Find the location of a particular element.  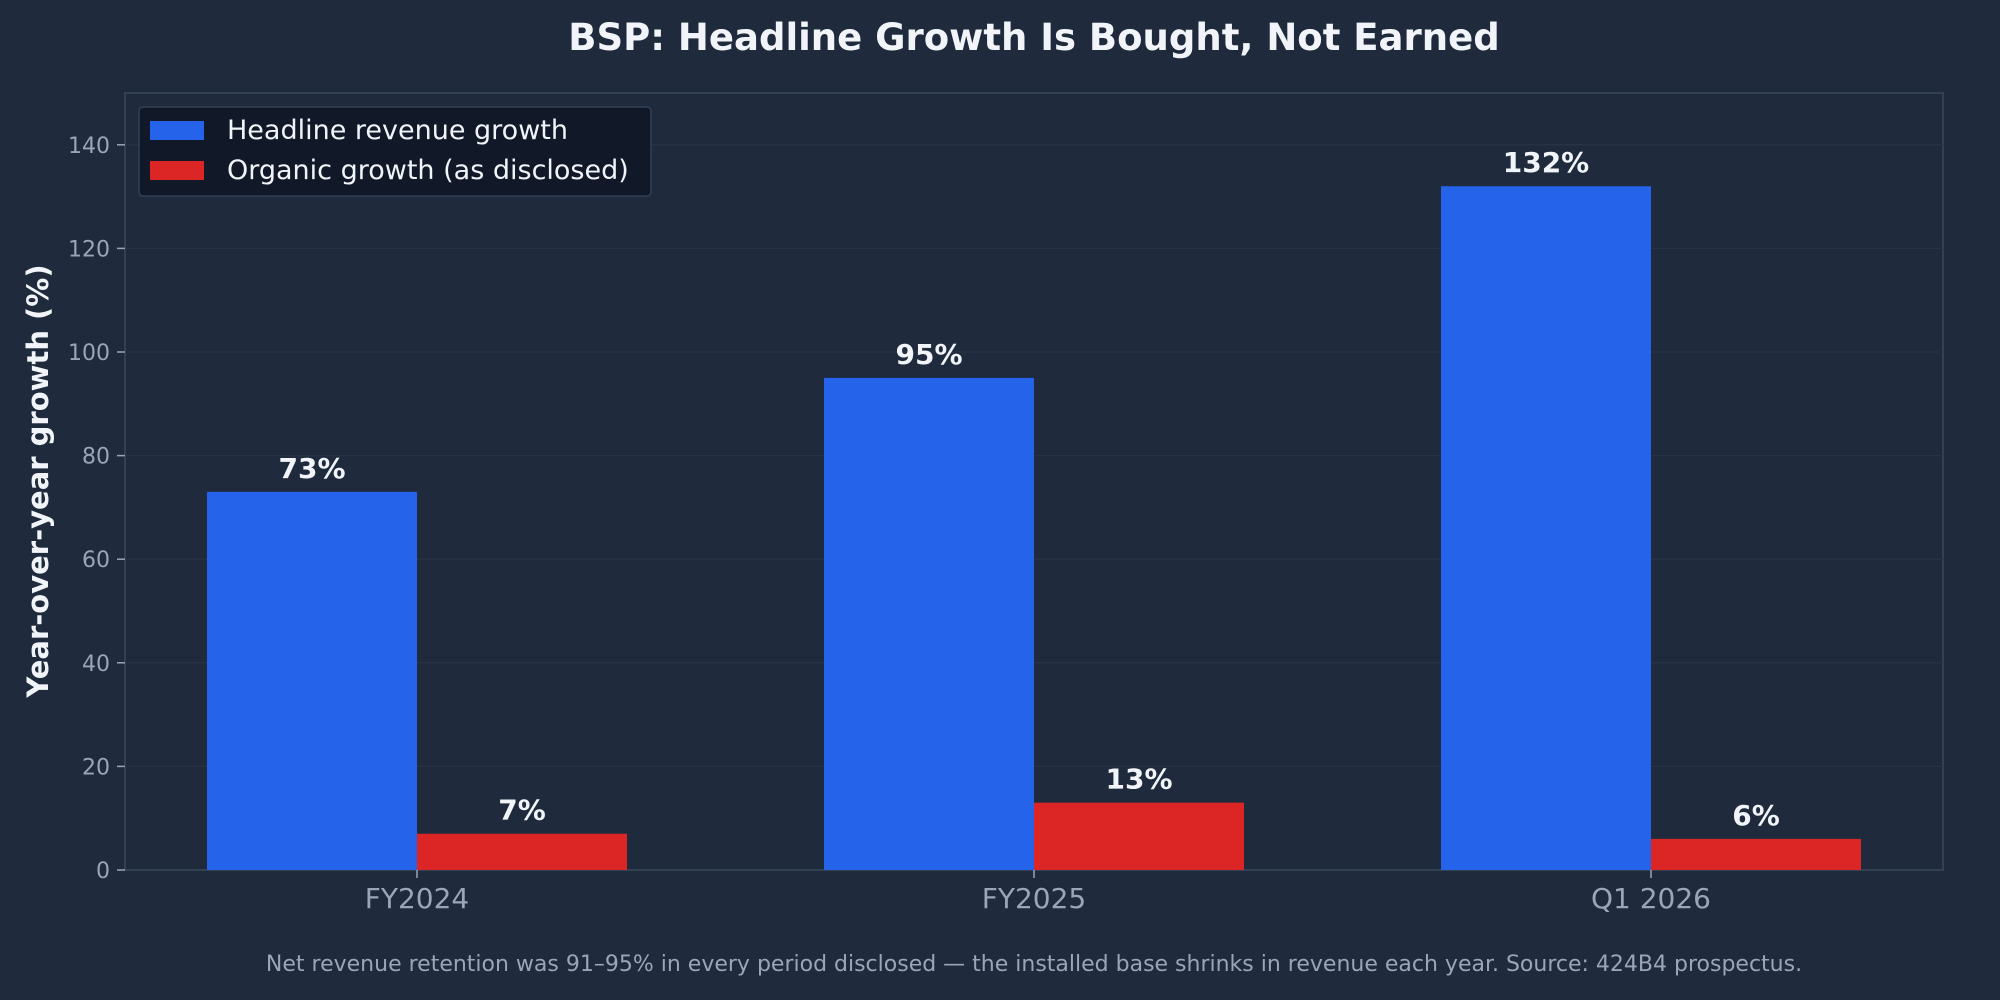

y-tick-label: 120 is located at coordinates (89, 249).